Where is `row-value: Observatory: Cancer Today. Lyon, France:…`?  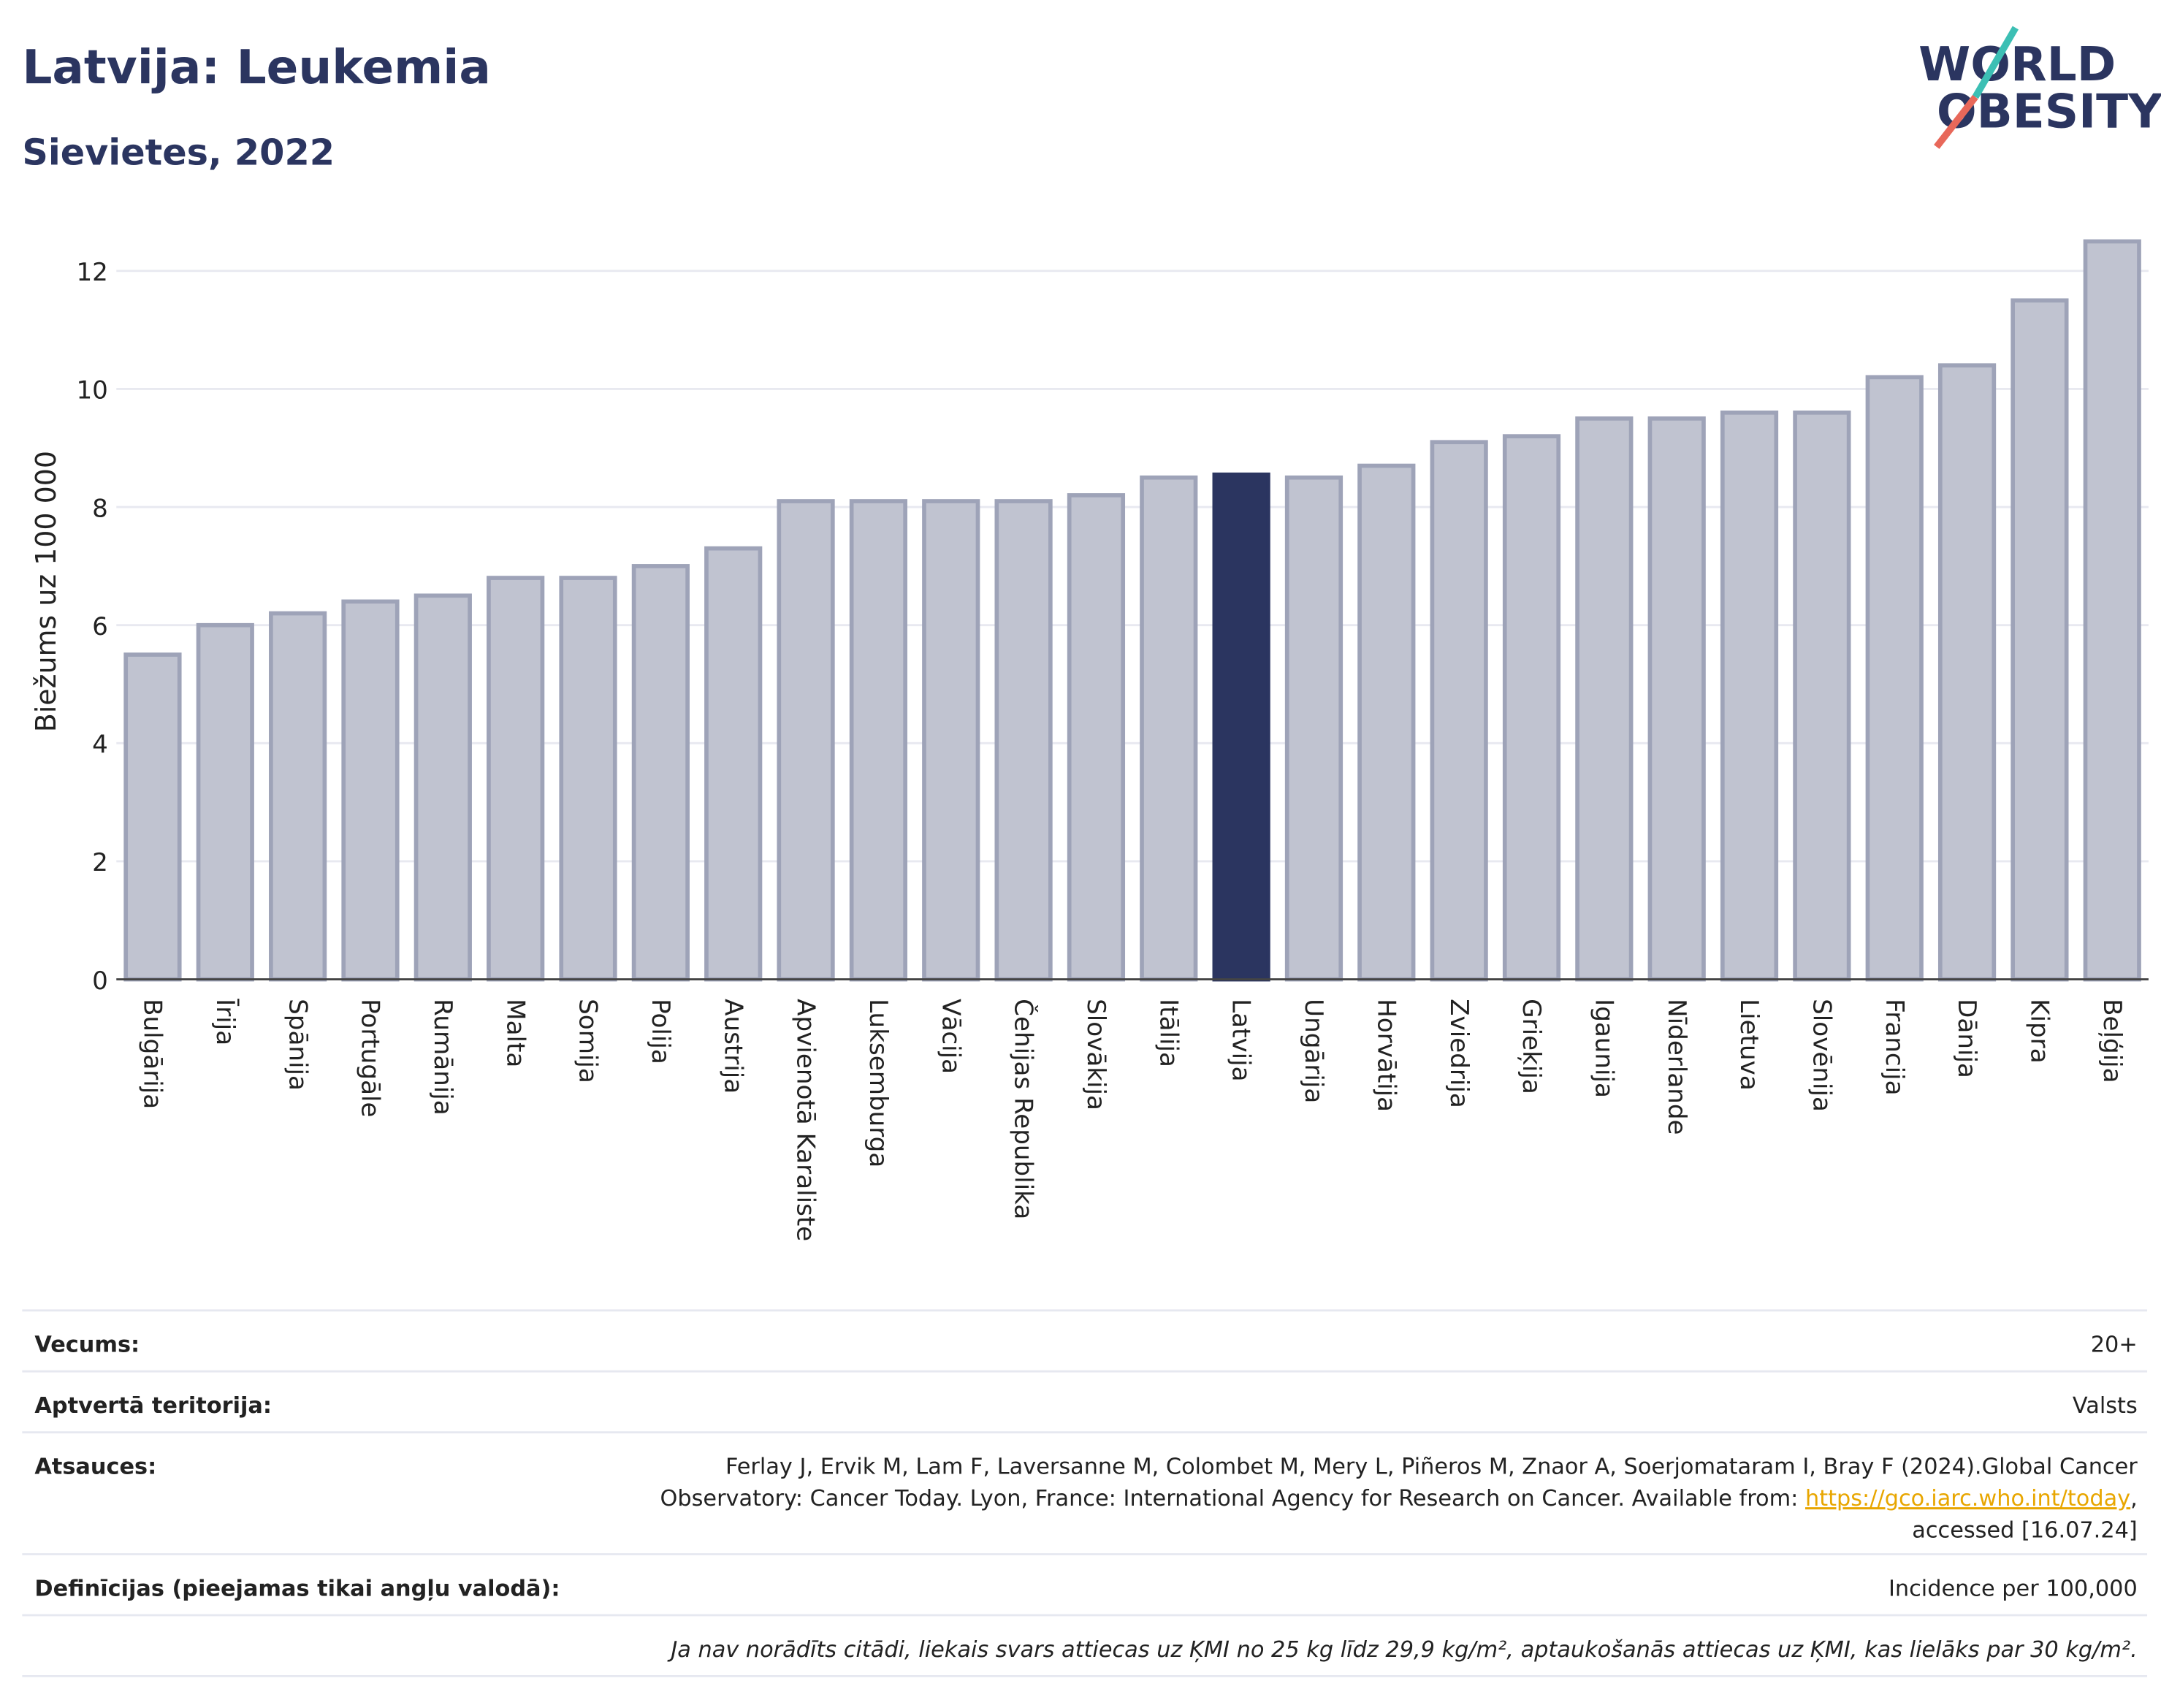 row-value: Observatory: Cancer Today. Lyon, France:… is located at coordinates (1398, 1499).